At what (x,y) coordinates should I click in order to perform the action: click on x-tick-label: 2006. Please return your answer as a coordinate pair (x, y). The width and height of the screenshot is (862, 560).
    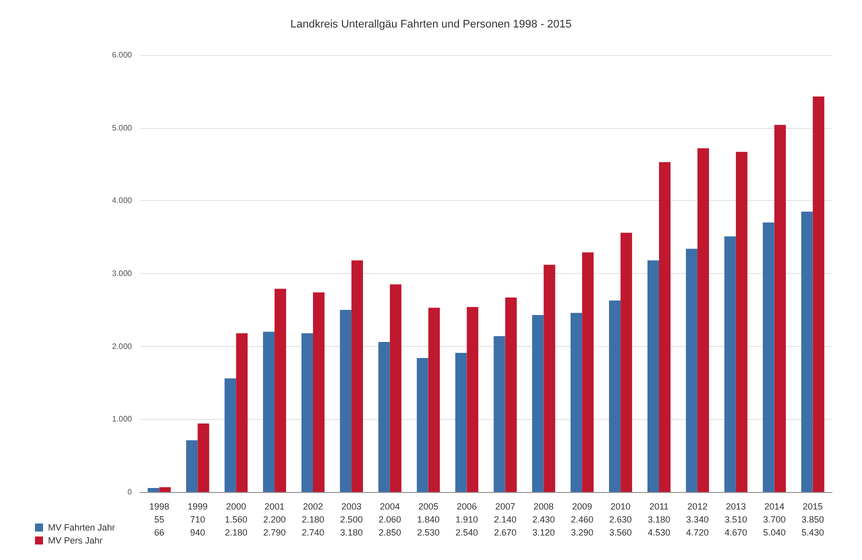
    Looking at the image, I should click on (466, 507).